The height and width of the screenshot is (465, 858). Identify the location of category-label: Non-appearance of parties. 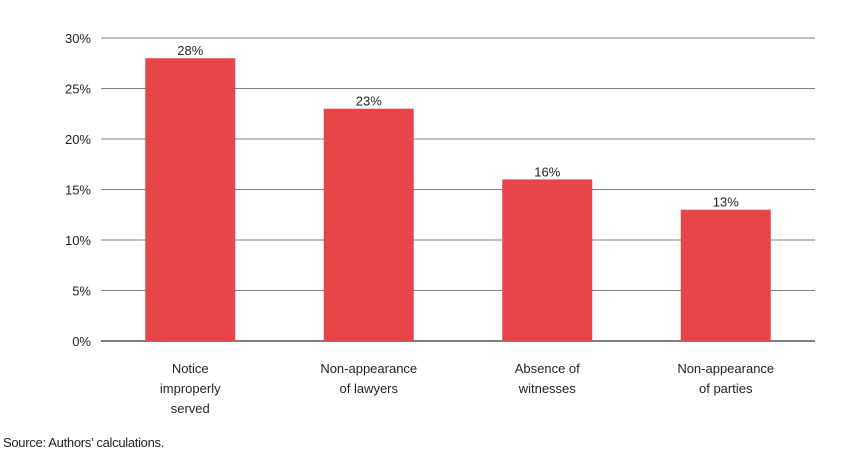
(725, 378).